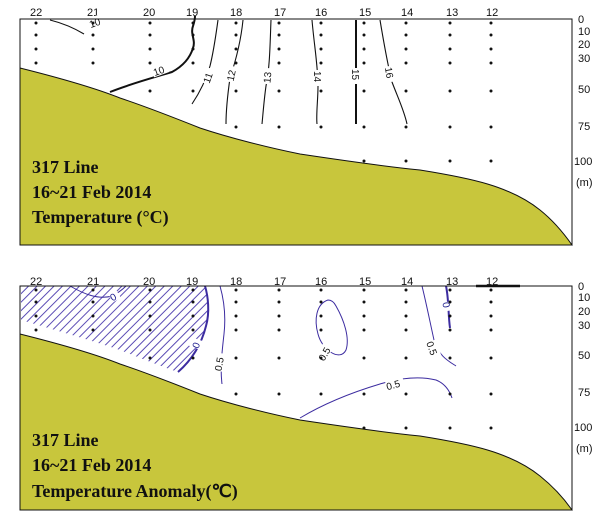 This screenshot has height=532, width=601. Describe the element at coordinates (264, 282) in the screenshot. I see `station-axis: 22 21 20 19 18 17 16 15 14 13 12` at that location.